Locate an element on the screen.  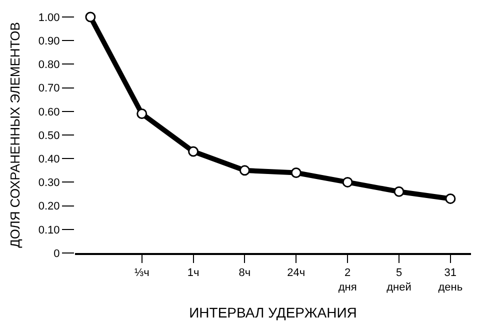
x-tick-label: 31 день is located at coordinates (450, 280).